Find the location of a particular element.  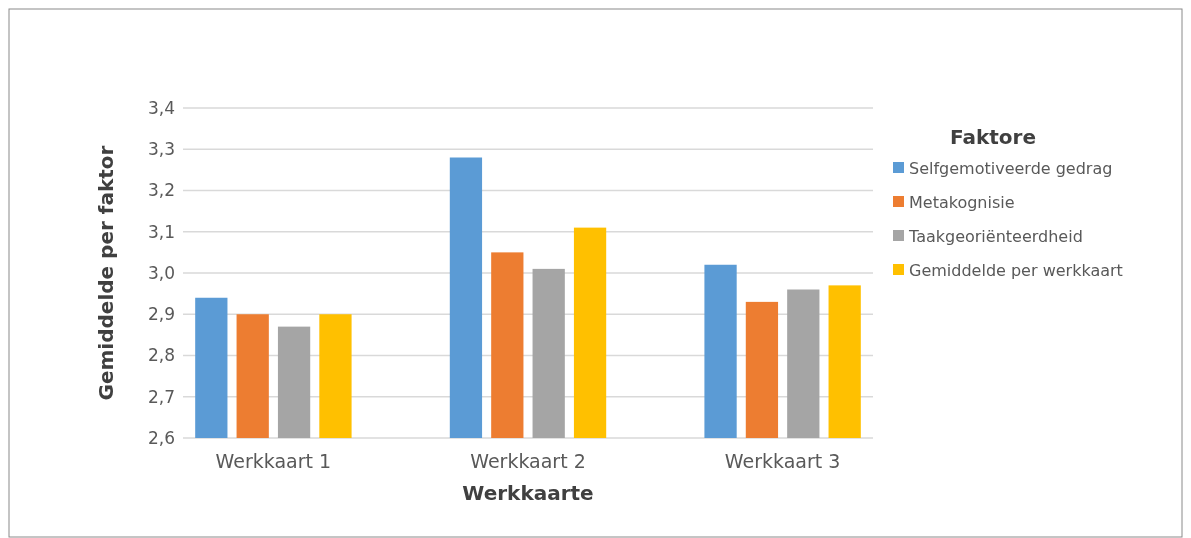

legend-label: Selfgemotiveerde gedrag is located at coordinates (1011, 168).